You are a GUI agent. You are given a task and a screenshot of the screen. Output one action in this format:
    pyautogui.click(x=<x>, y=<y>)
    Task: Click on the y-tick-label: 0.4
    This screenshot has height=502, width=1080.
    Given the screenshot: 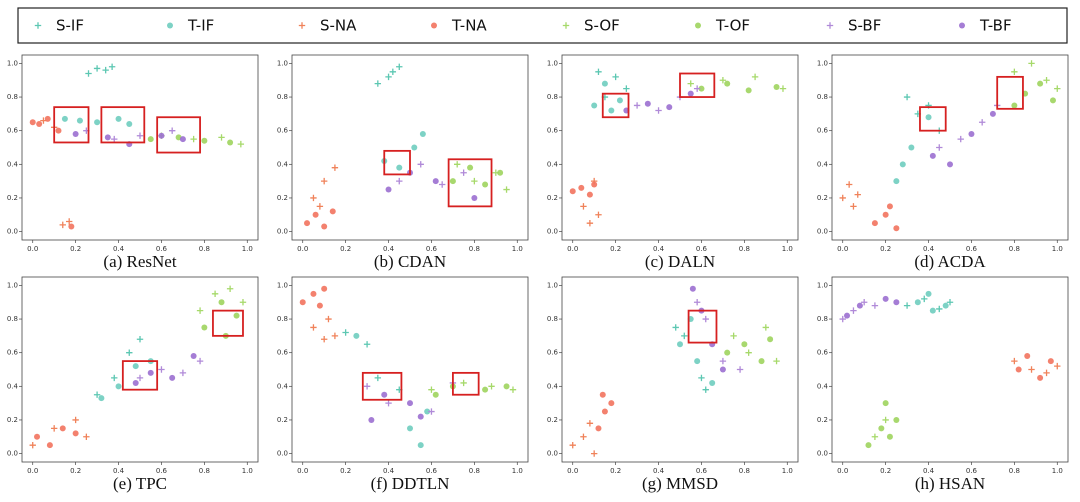 What is the action you would take?
    pyautogui.click(x=553, y=164)
    